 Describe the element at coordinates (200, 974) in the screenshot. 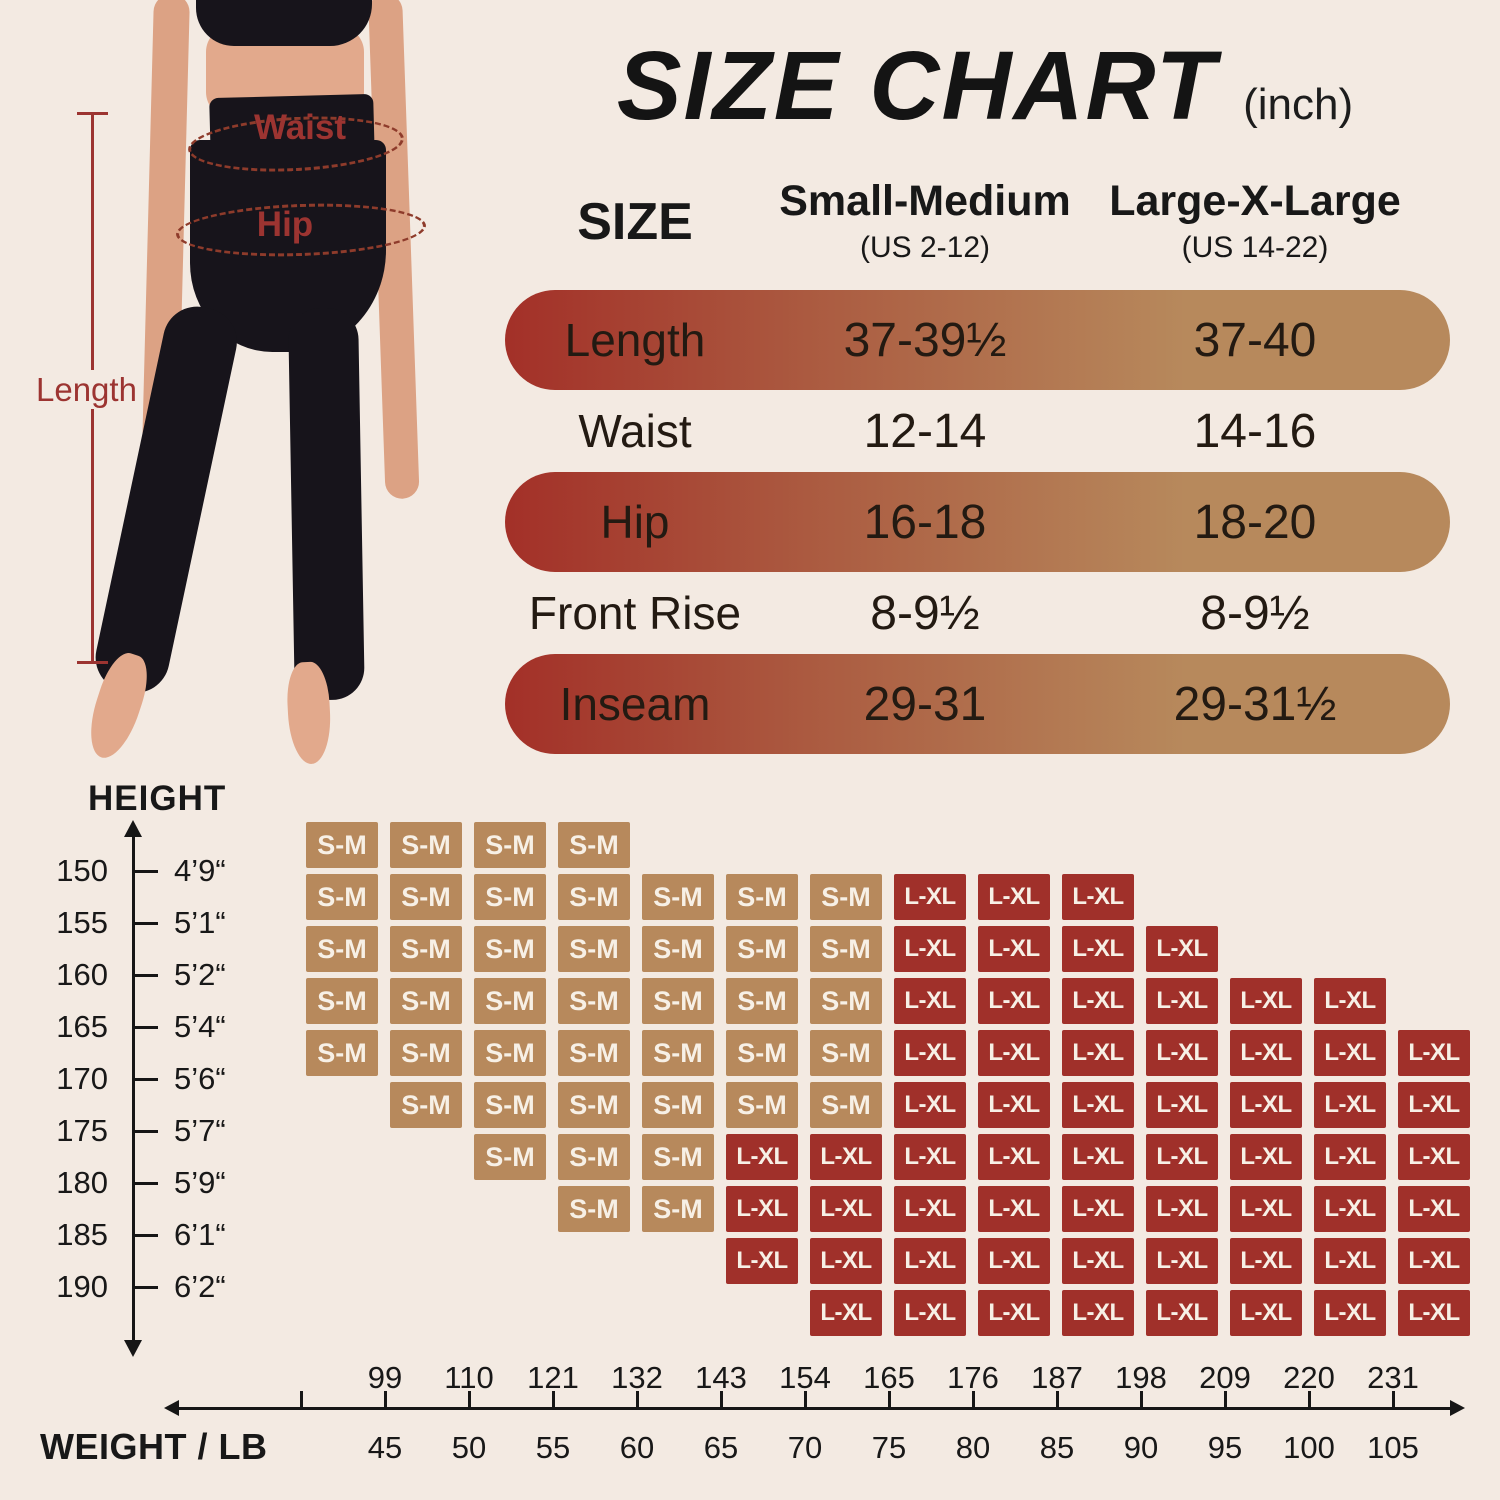

I see `height-ftin-label: 5’2“` at that location.